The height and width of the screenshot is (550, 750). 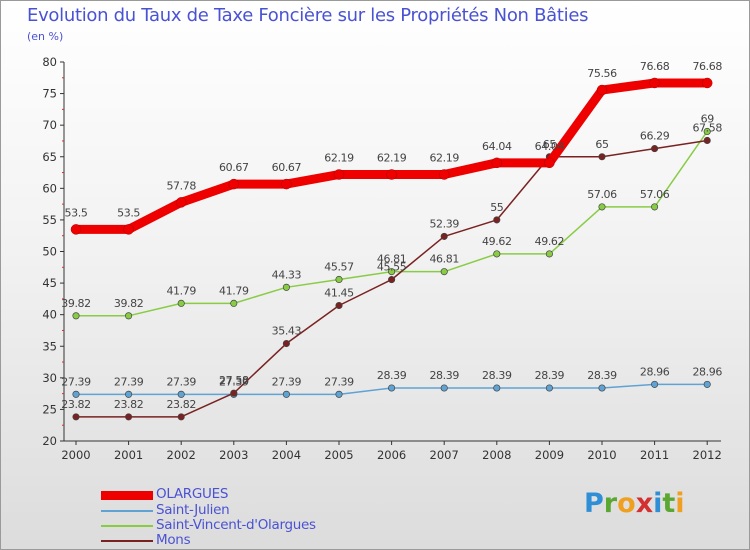 What do you see at coordinates (127, 511) in the screenshot?
I see `legend-swatch-saint-julien` at bounding box center [127, 511].